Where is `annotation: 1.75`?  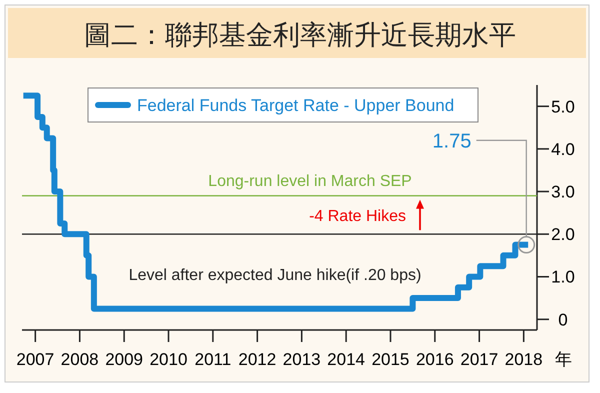
annotation: 1.75 is located at coordinates (452, 141).